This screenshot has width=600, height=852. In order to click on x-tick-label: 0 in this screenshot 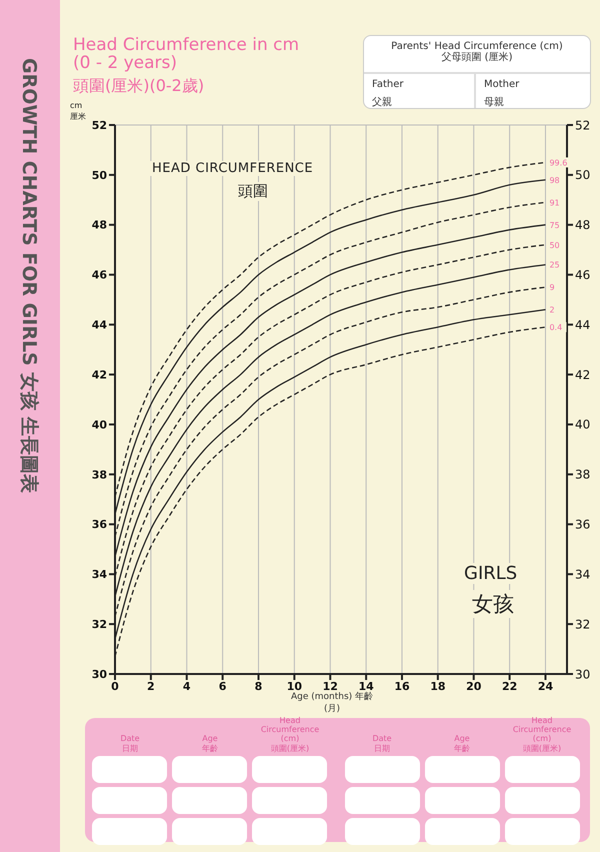, I will do `click(115, 686)`.